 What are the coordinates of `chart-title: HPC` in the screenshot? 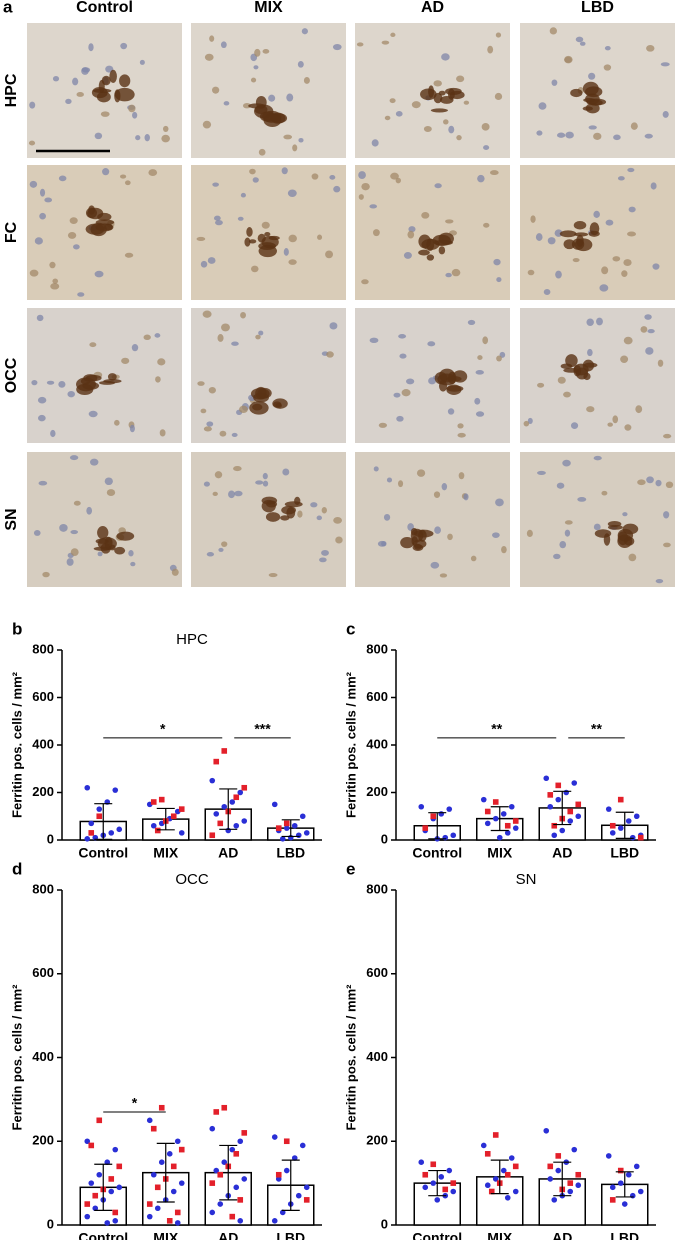 It's located at (192, 639).